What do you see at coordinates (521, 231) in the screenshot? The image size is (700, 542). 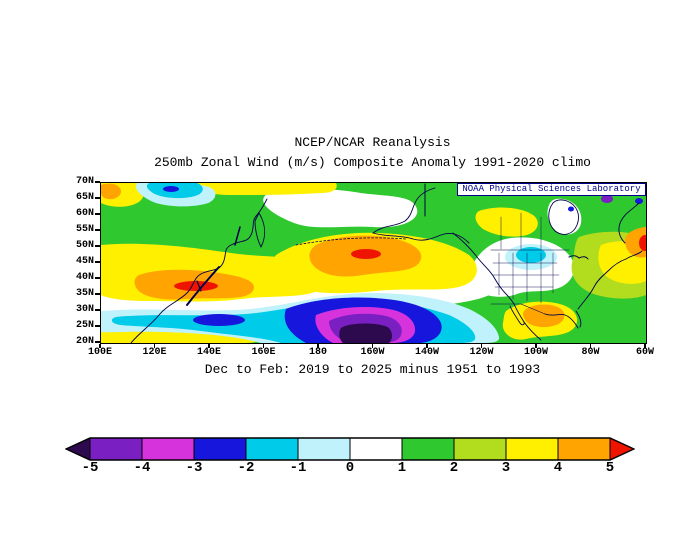 I see `borders-canada-provinces` at bounding box center [521, 231].